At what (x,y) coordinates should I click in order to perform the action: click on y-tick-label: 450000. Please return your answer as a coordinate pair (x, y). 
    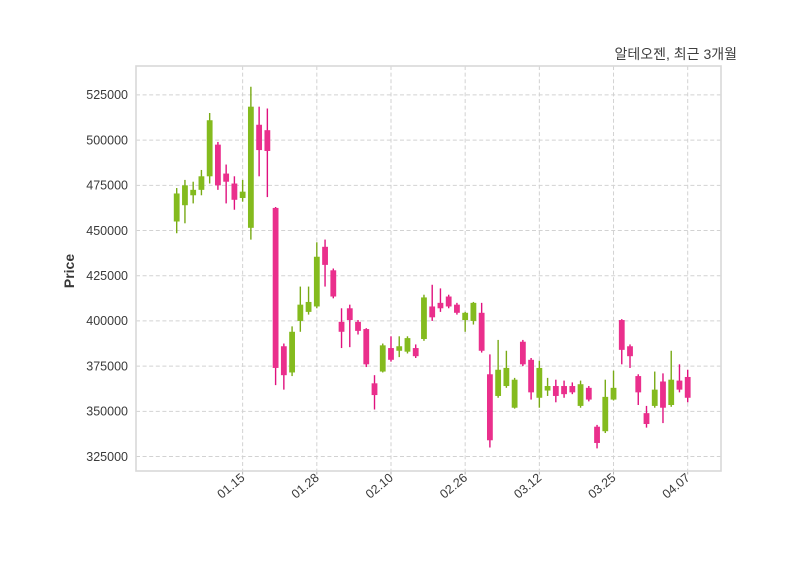
    Looking at the image, I should click on (107, 231).